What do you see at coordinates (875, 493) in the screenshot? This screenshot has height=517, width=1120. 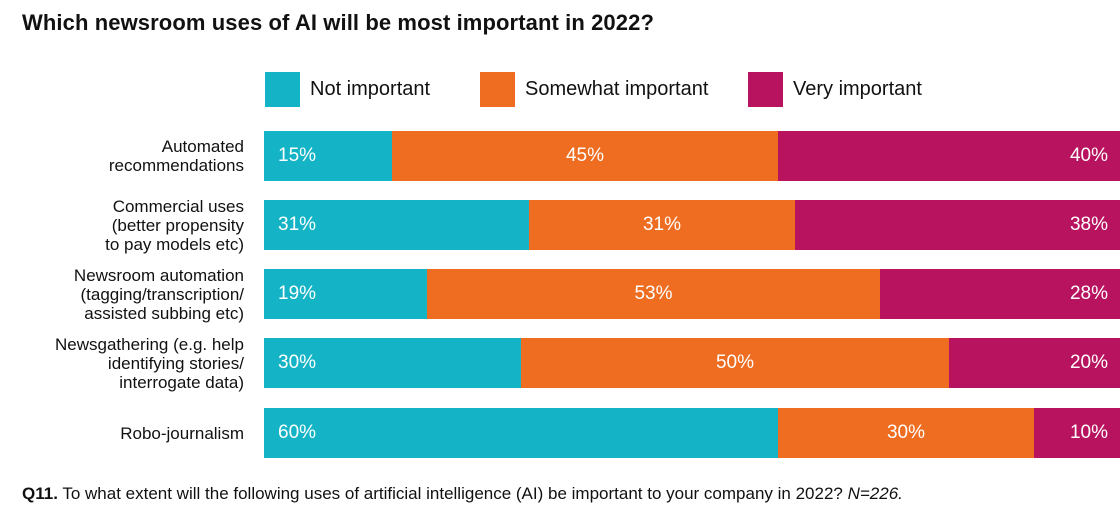 I see `footnote-sample-size: N=226.` at bounding box center [875, 493].